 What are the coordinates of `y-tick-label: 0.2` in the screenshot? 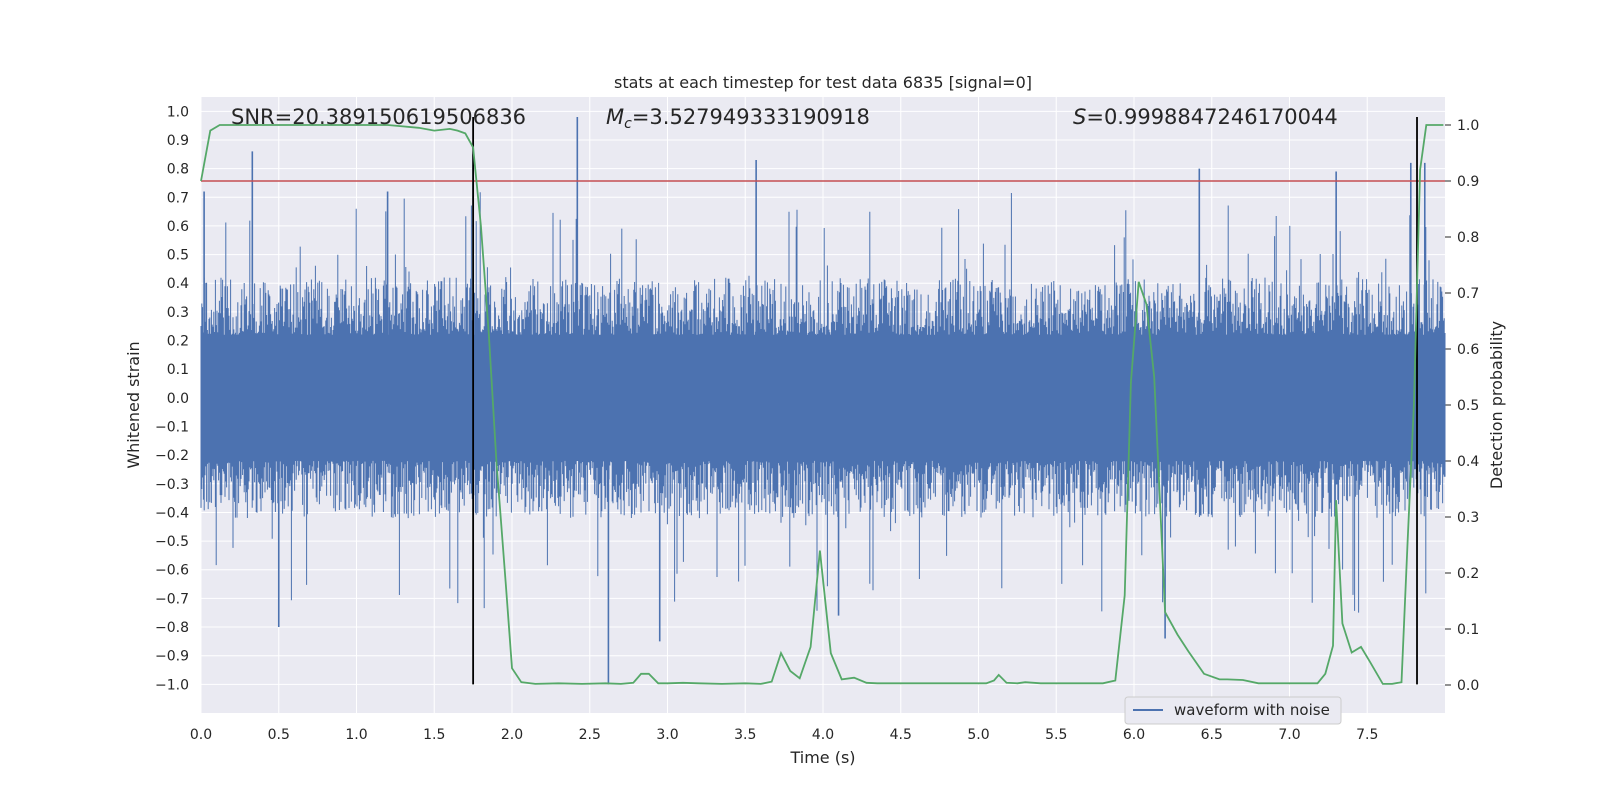 It's located at (178, 342).